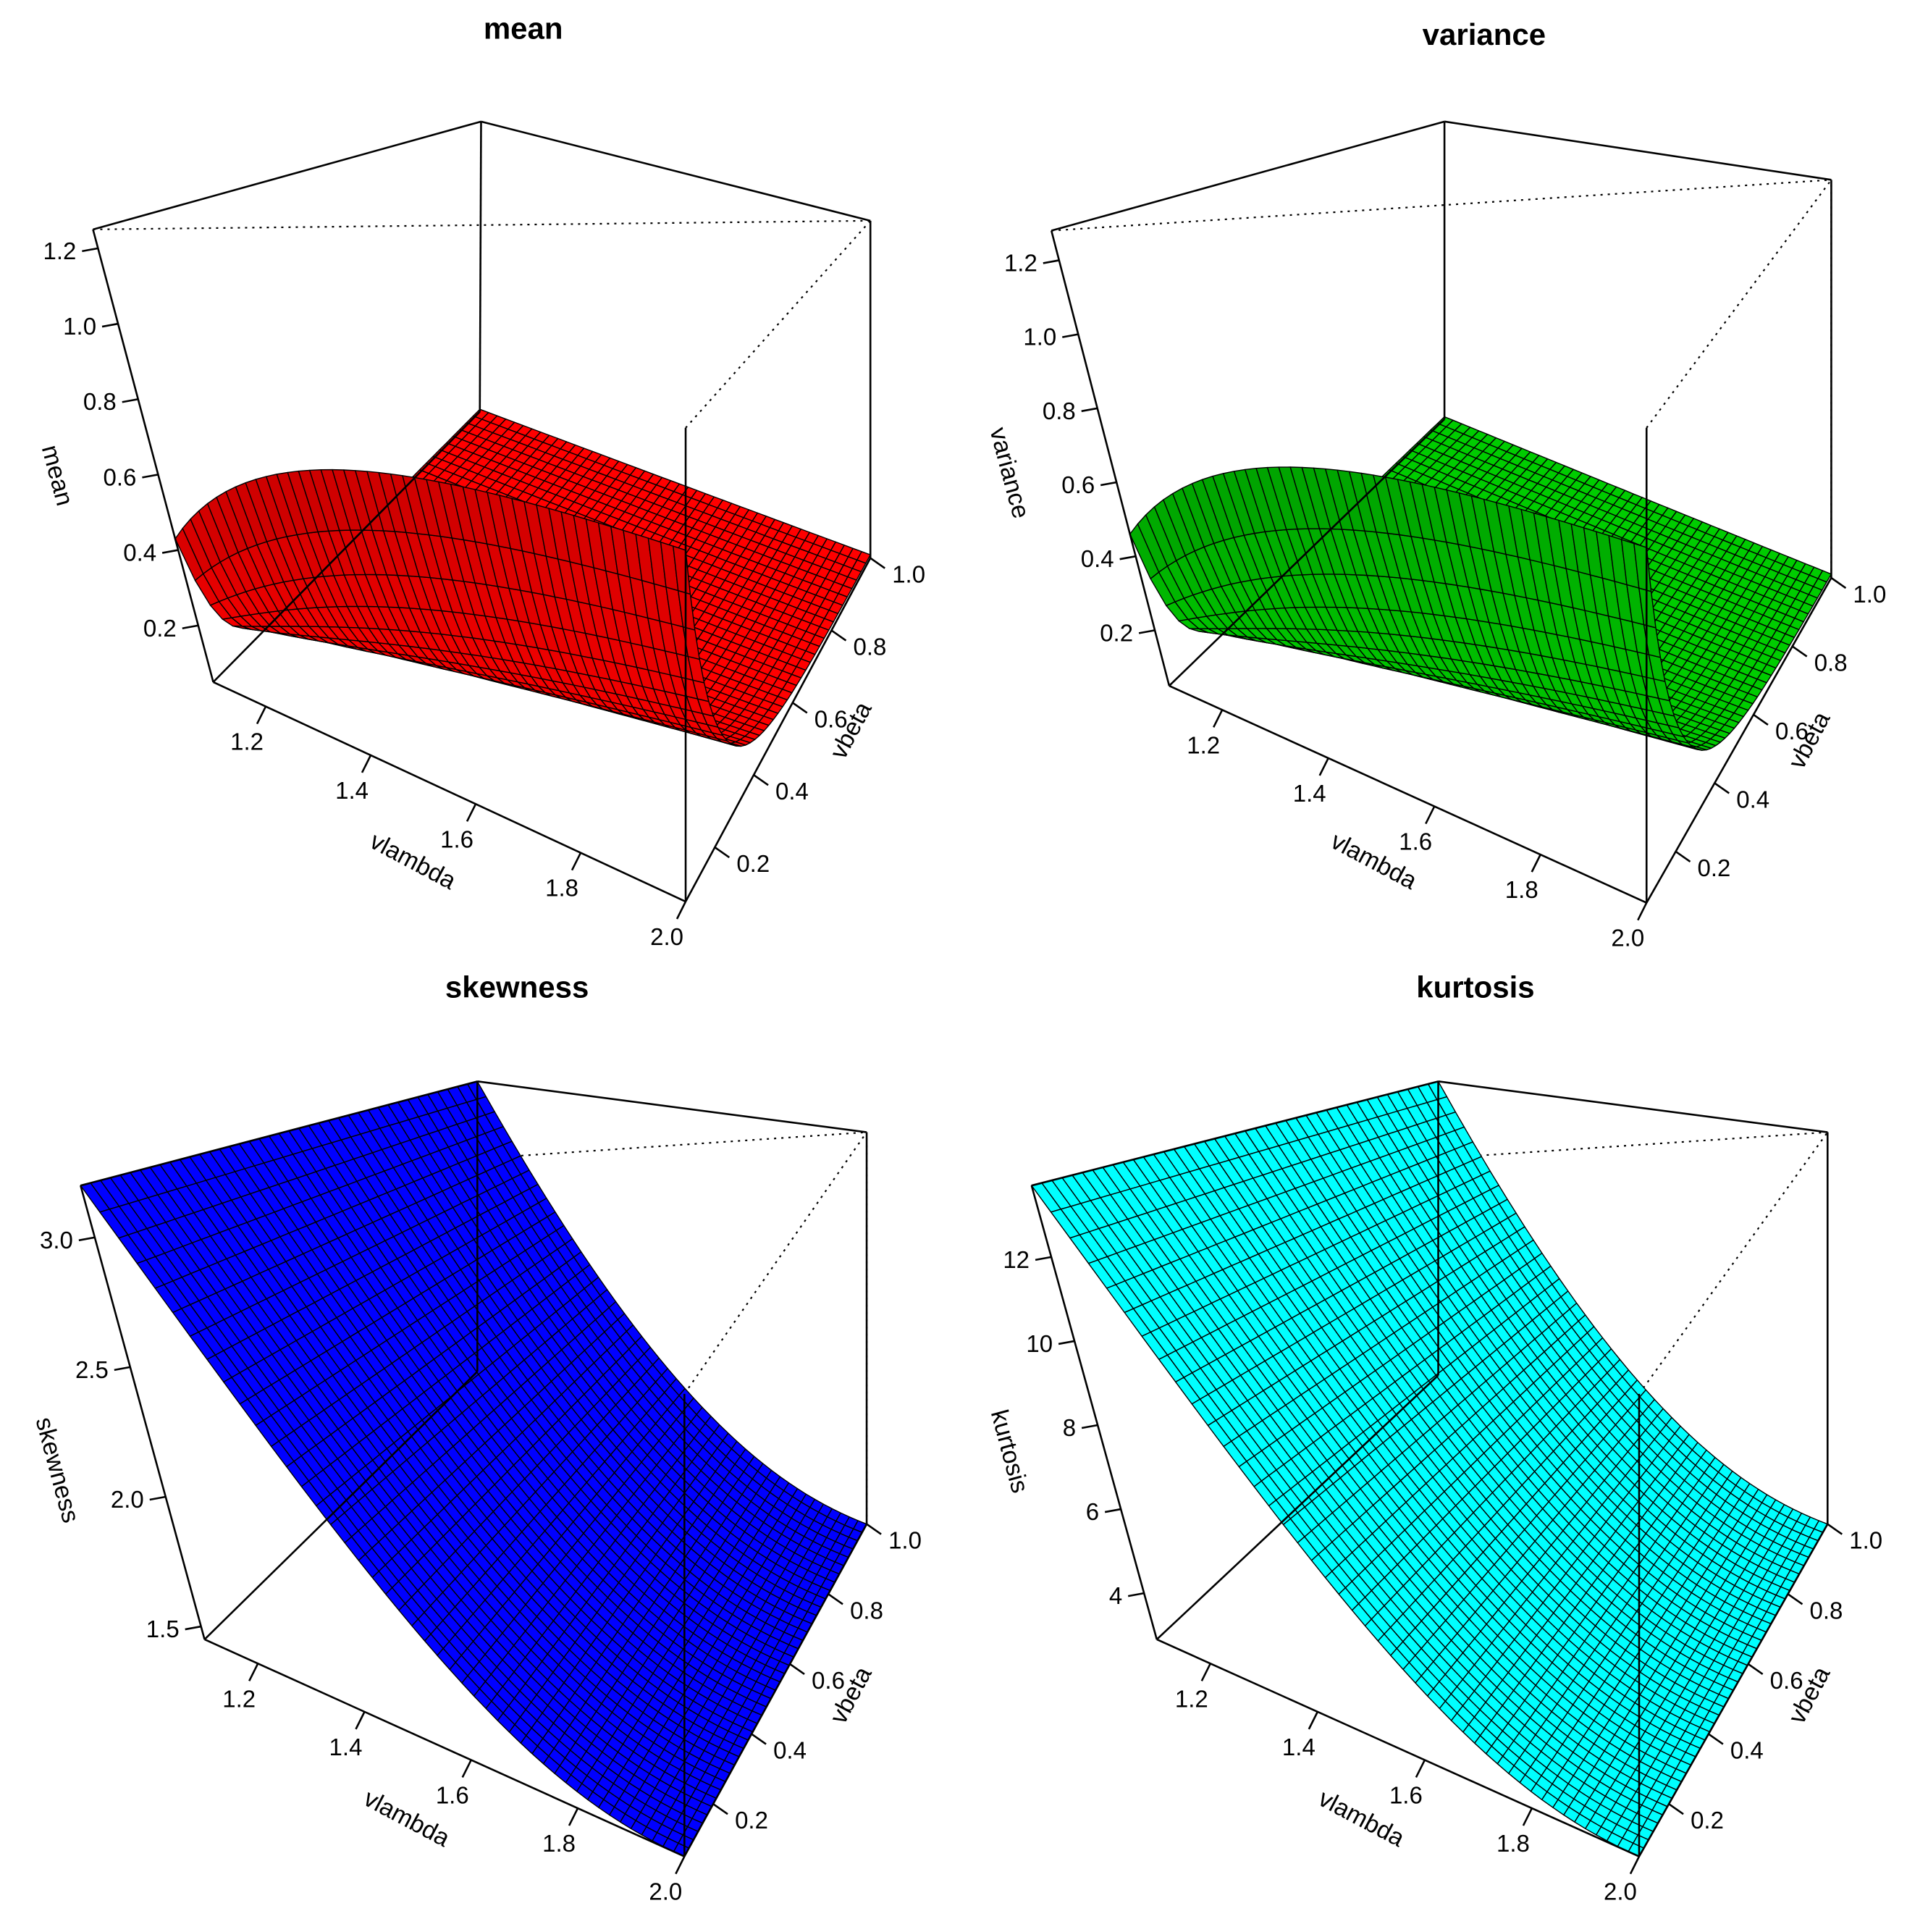 This screenshot has height=1932, width=1928. What do you see at coordinates (57, 475) in the screenshot?
I see `z-axis-label: mean` at bounding box center [57, 475].